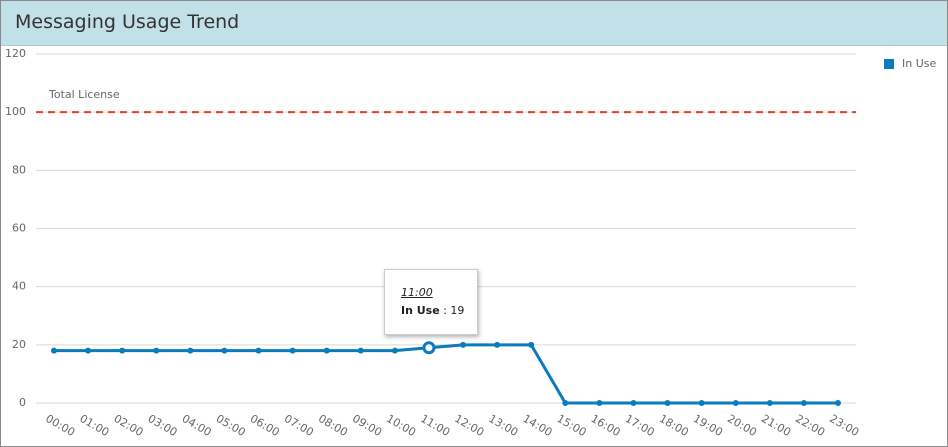 This screenshot has height=447, width=948. What do you see at coordinates (469, 425) in the screenshot?
I see `x-tick-label: 12:00` at bounding box center [469, 425].